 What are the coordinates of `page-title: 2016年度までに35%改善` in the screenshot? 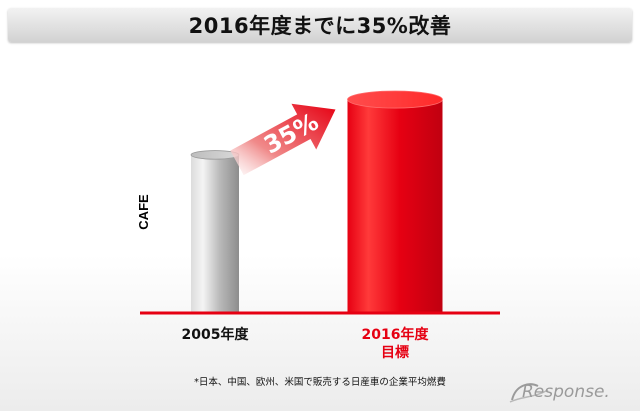 It's located at (320, 26).